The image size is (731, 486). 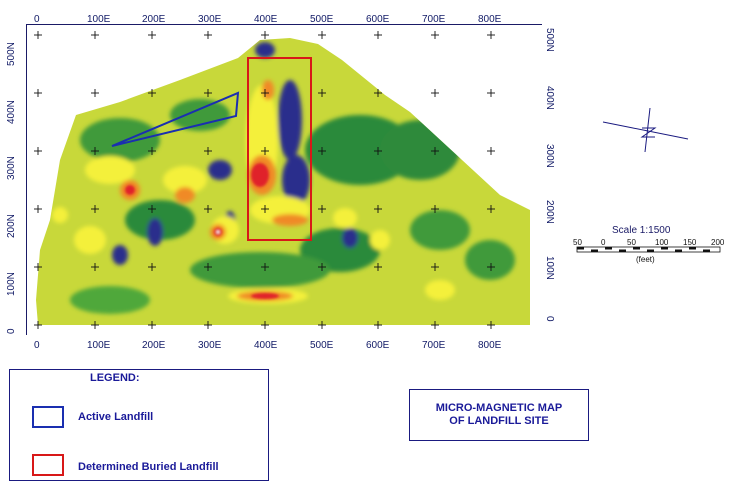 I want to click on x-tick-bottom-700e: 700E, so click(x=434, y=345).